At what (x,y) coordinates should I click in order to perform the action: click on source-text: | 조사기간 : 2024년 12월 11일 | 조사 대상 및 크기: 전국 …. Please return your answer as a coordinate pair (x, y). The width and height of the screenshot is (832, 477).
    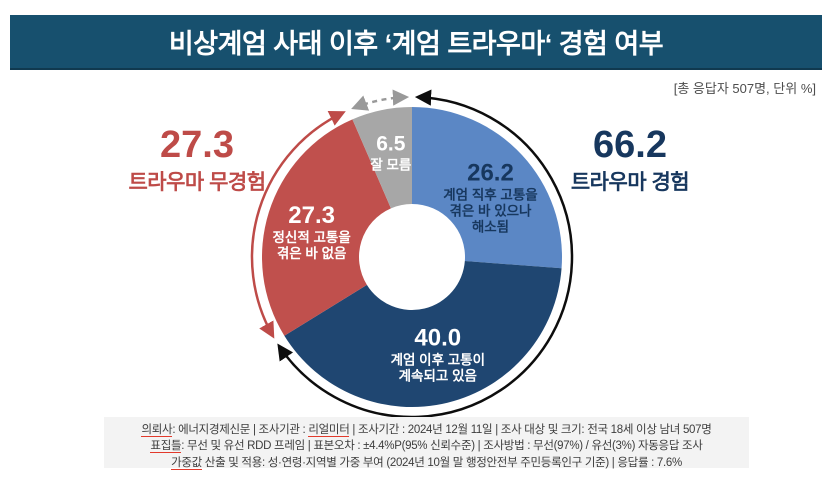
    Looking at the image, I should click on (530, 430).